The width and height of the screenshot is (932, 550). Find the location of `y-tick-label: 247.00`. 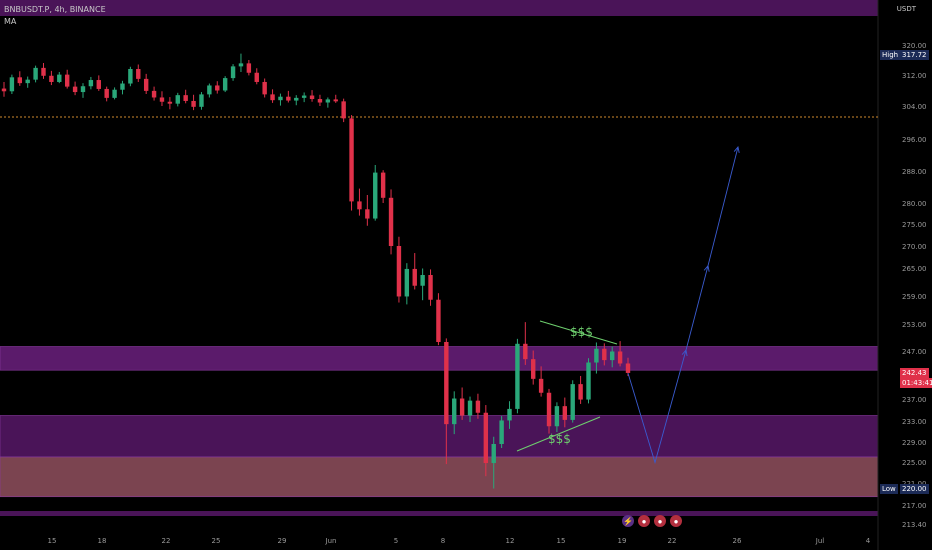

y-tick-label: 247.00 is located at coordinates (914, 352).